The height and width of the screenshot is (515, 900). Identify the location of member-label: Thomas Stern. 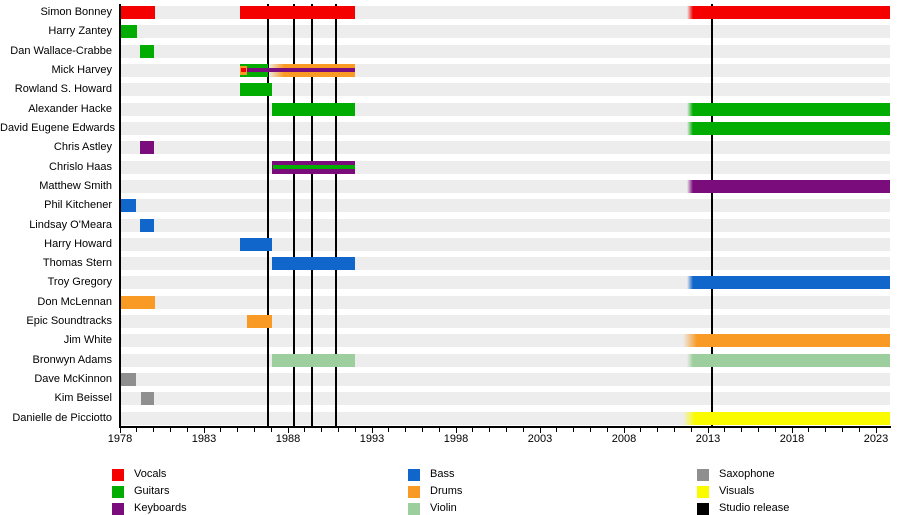
(77, 263).